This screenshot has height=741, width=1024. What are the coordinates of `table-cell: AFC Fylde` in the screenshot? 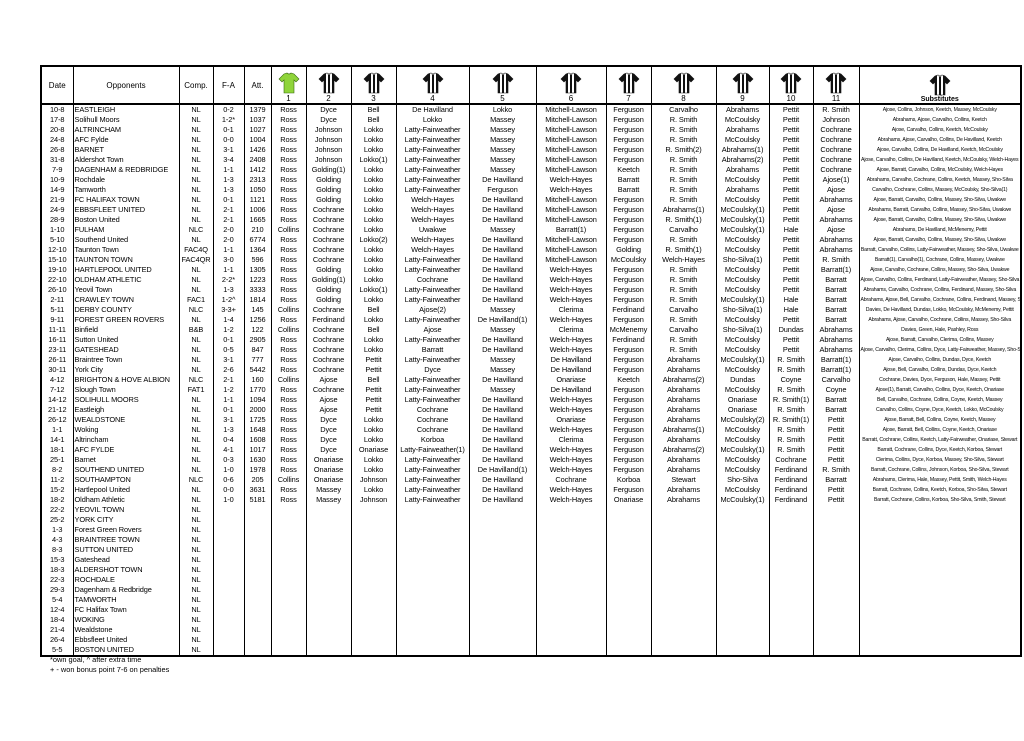 It's located at (126, 140).